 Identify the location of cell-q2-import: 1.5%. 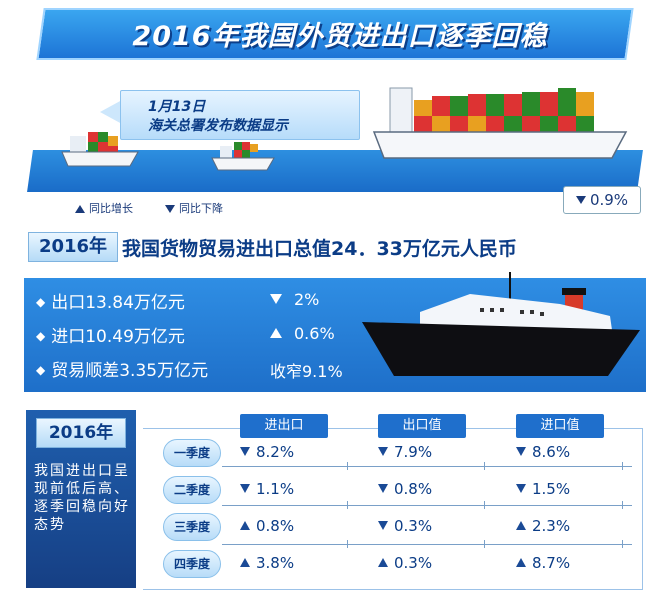
(543, 489).